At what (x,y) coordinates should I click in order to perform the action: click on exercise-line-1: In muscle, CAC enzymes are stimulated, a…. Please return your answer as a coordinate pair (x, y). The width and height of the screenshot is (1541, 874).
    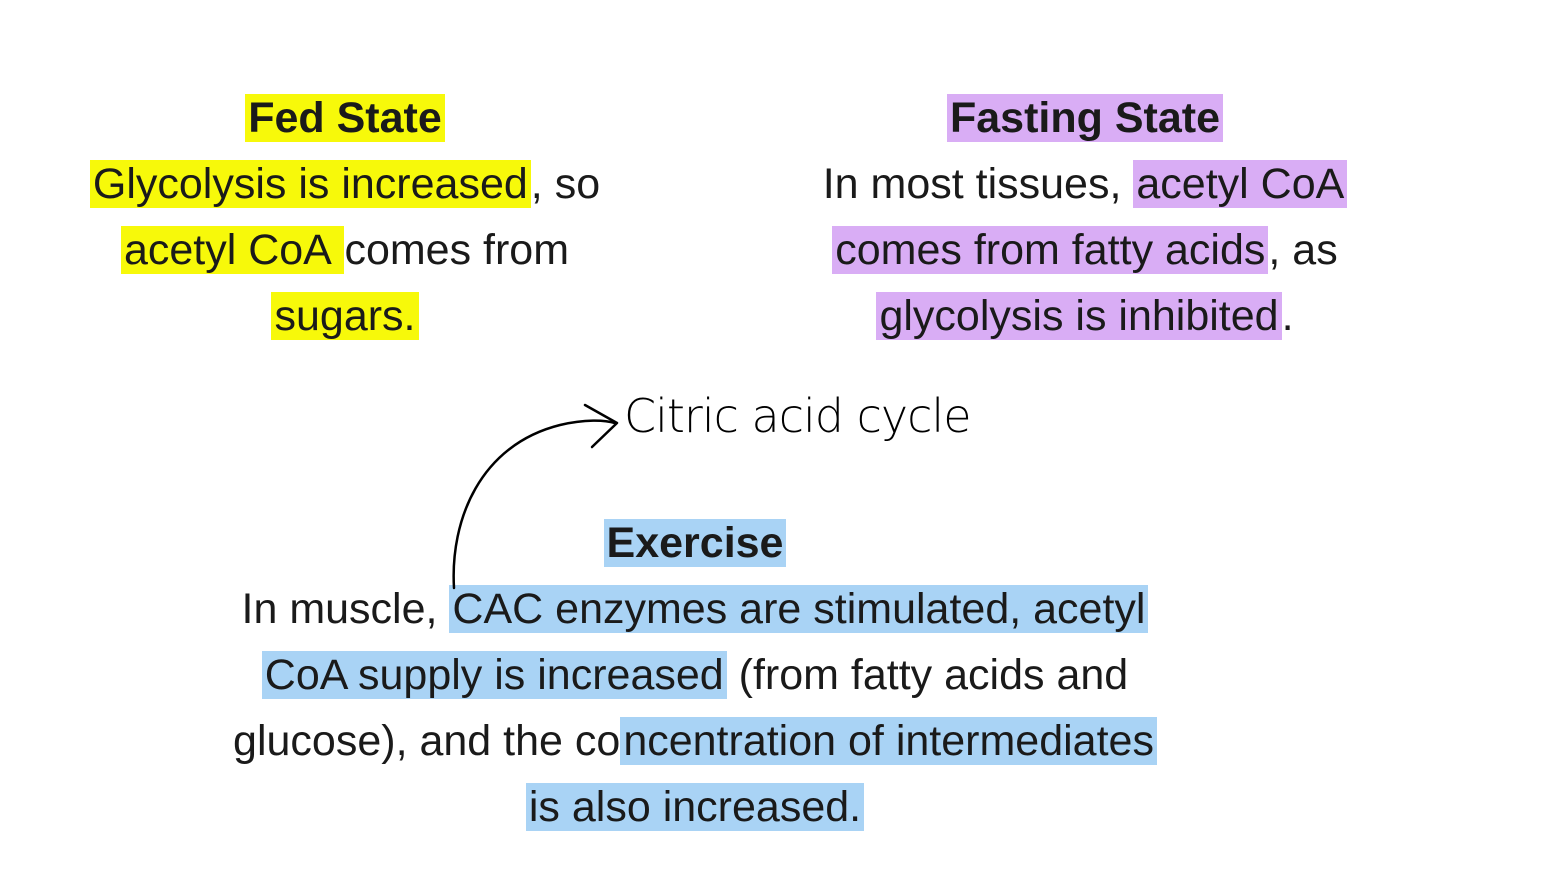
    Looking at the image, I should click on (695, 609).